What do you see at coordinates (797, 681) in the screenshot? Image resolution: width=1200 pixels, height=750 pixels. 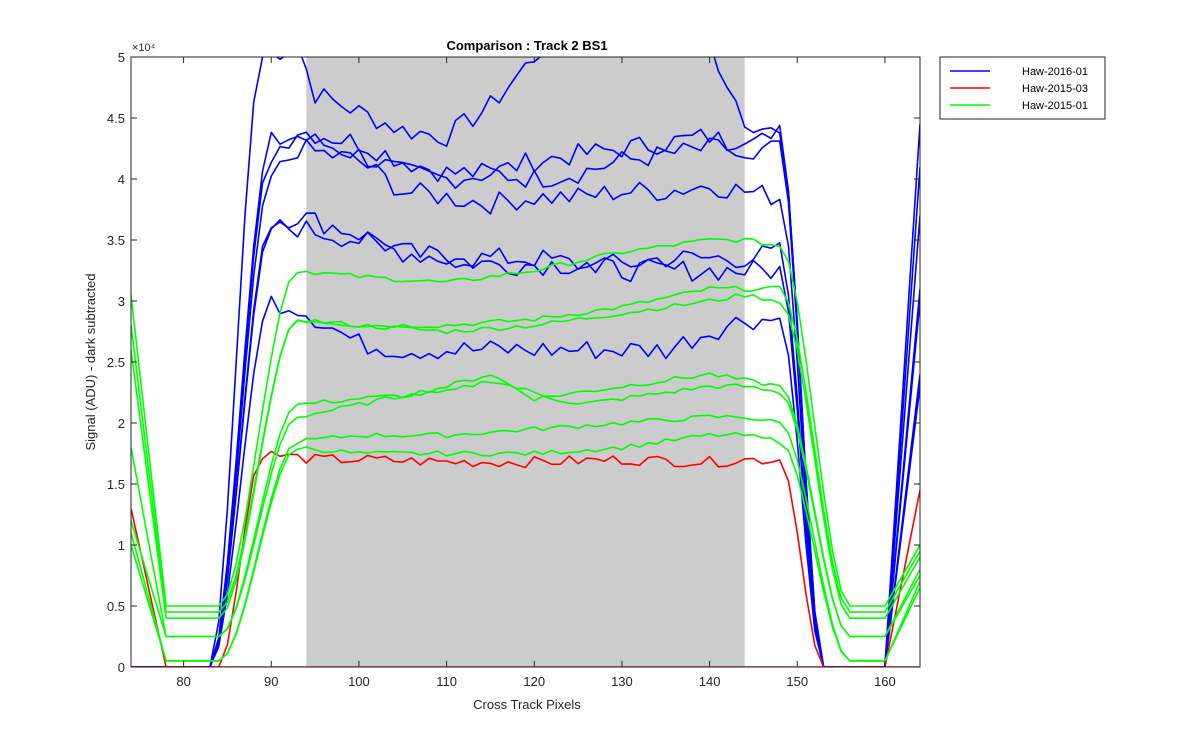 I see `x-tick-label: 150` at bounding box center [797, 681].